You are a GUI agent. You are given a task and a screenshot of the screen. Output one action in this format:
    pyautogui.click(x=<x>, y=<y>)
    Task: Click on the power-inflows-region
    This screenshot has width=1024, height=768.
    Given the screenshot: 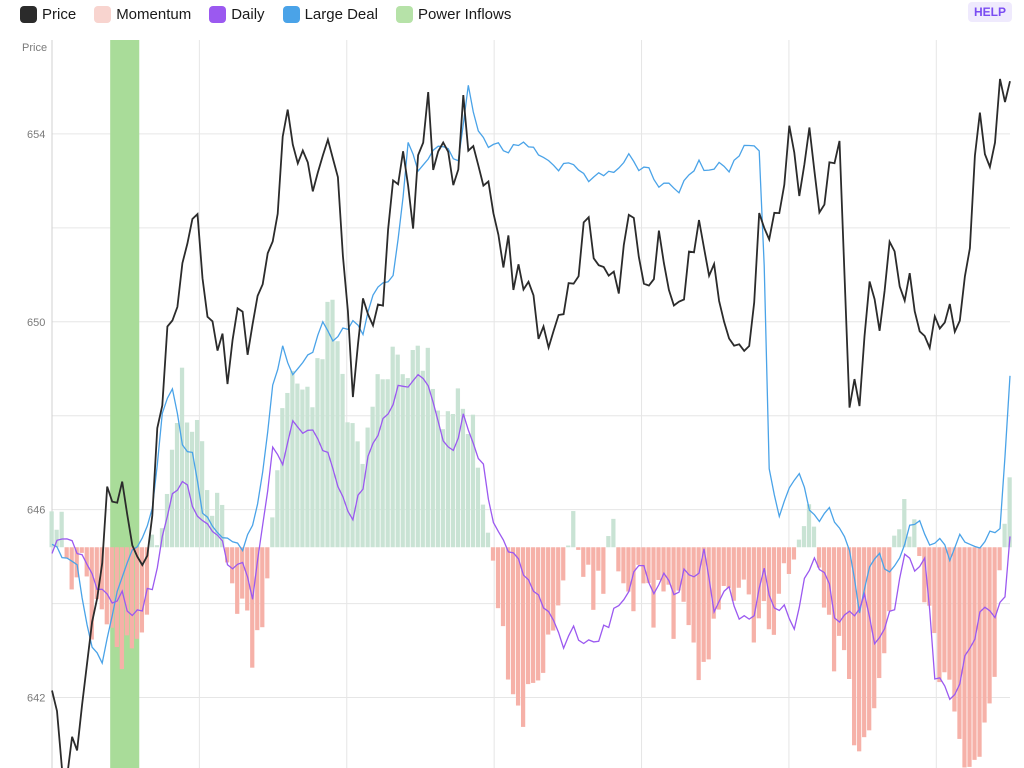 What is the action you would take?
    pyautogui.click(x=125, y=404)
    